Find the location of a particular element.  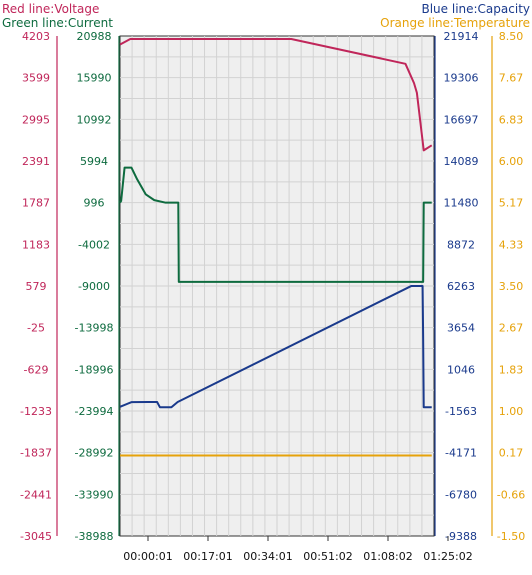

current-tick-label: 5994 is located at coordinates (94, 161).